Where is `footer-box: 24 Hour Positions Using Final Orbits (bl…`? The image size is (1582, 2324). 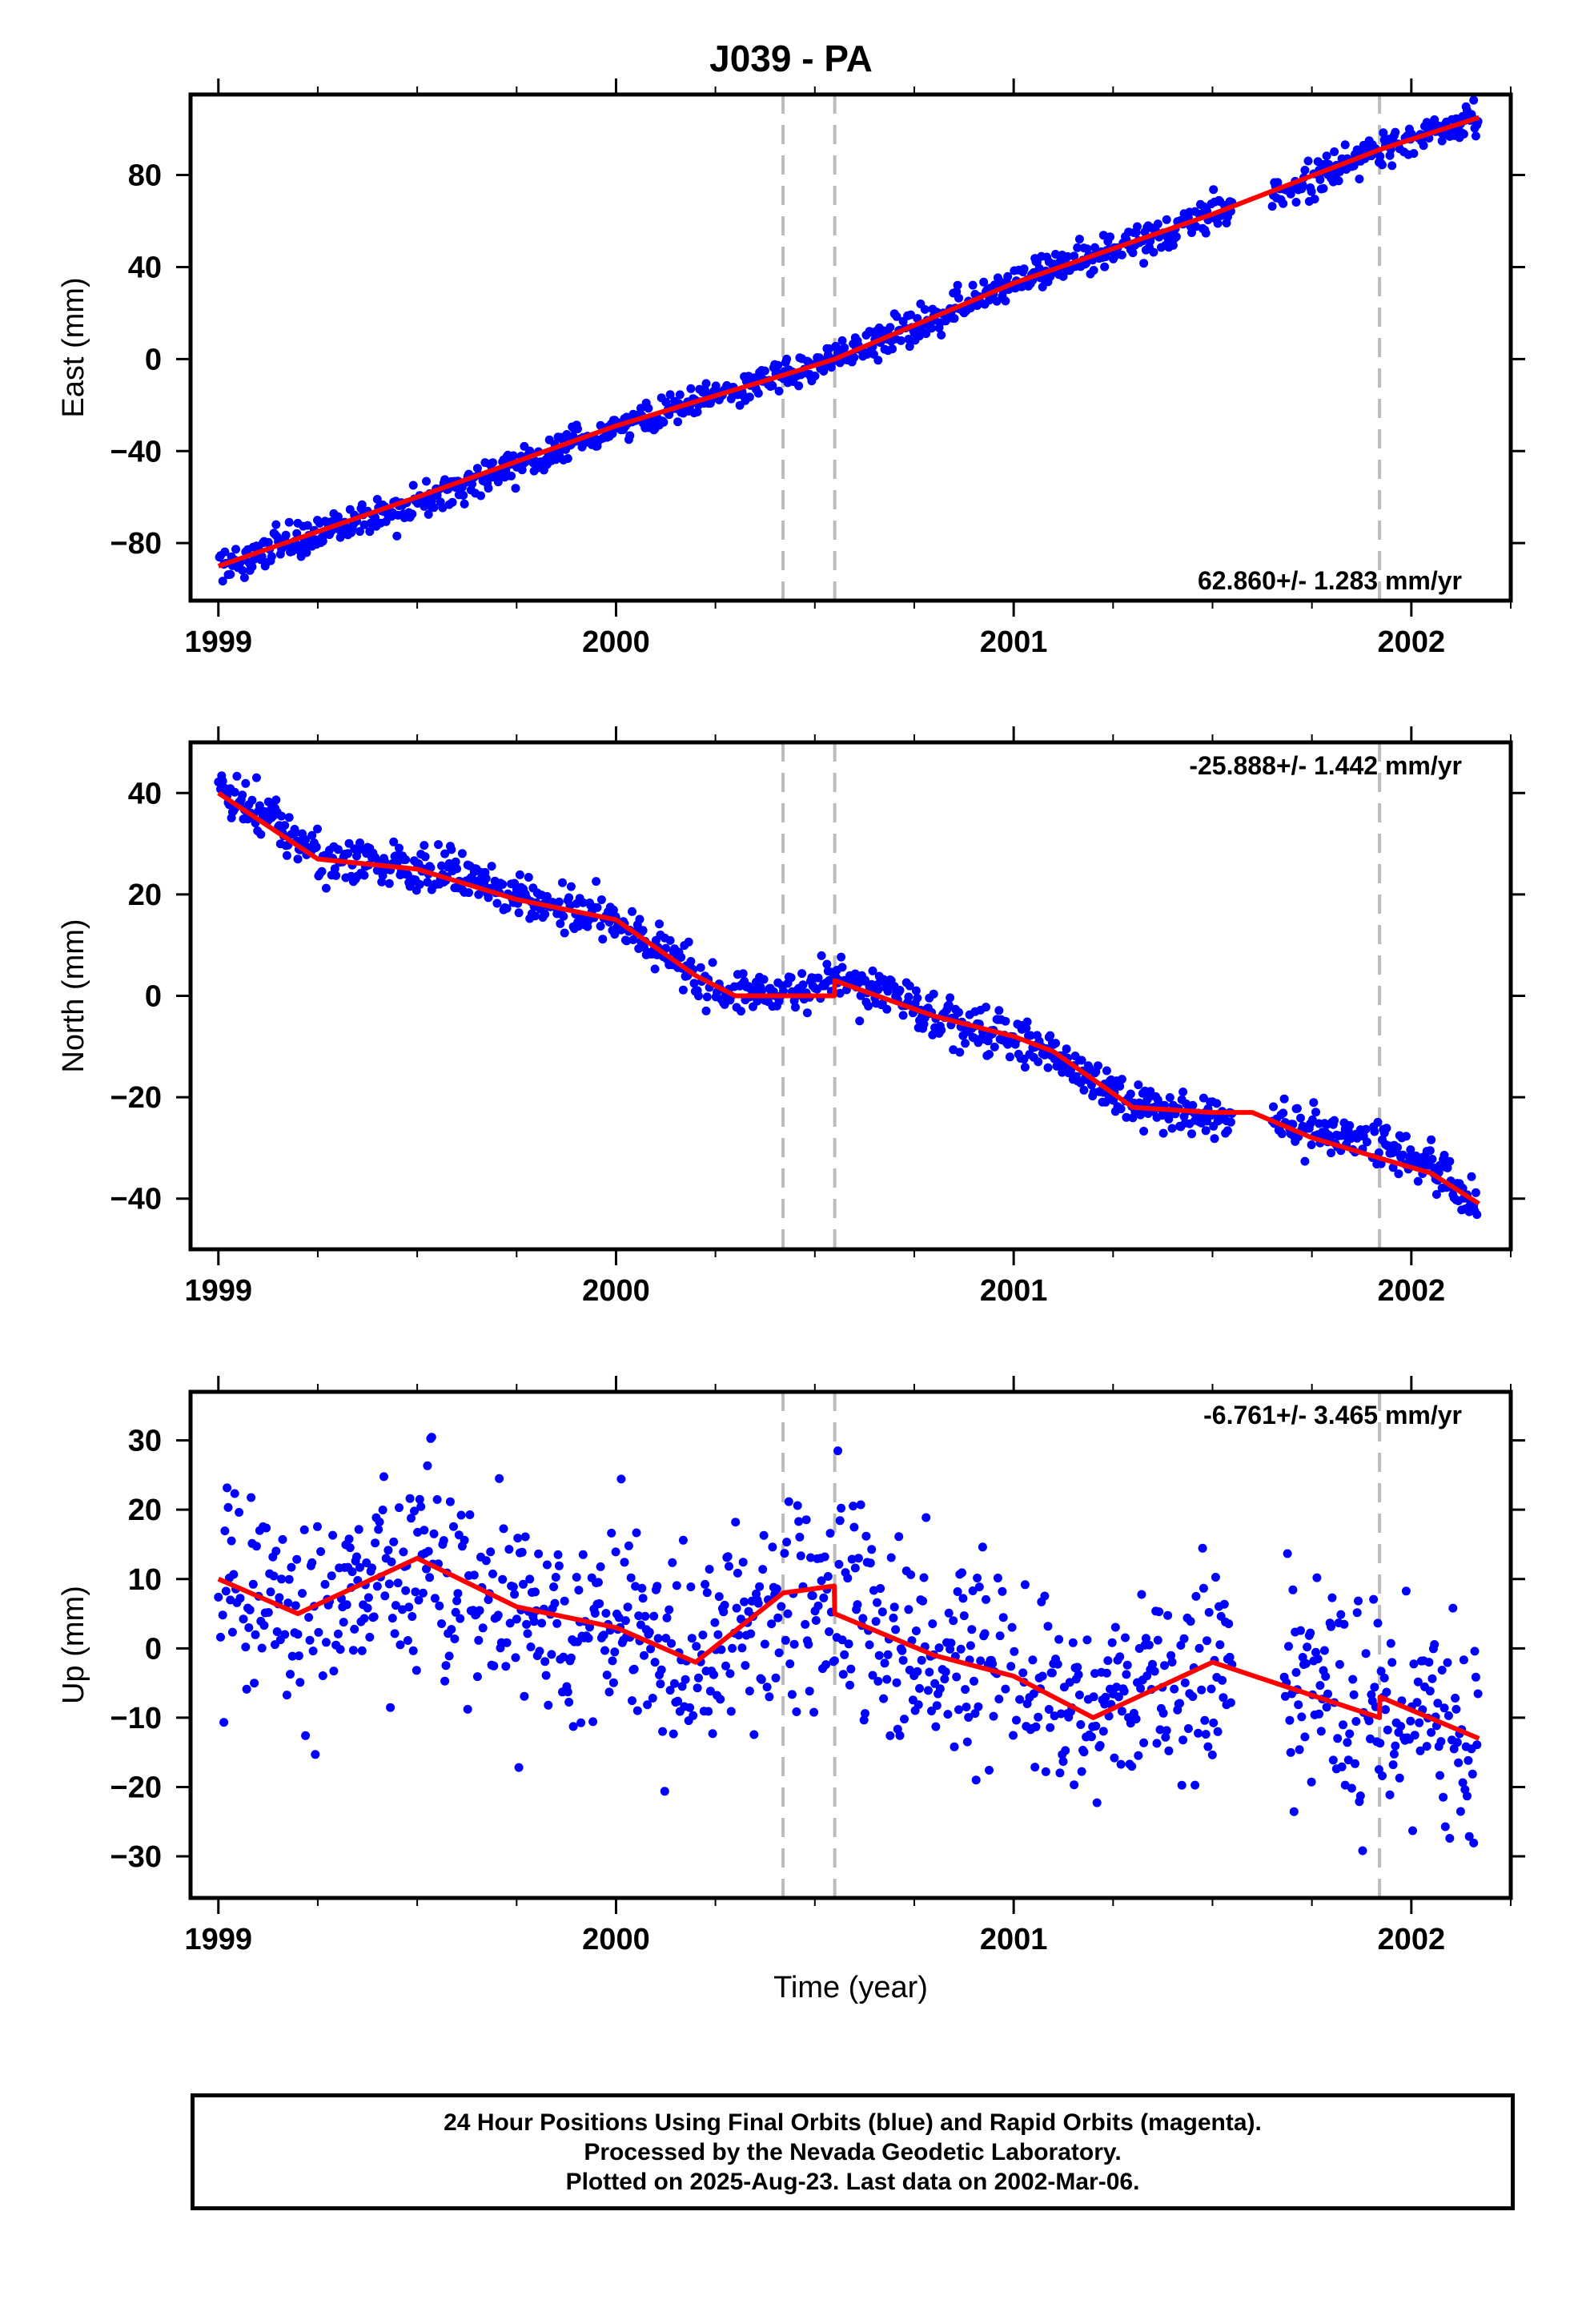
footer-box: 24 Hour Positions Using Final Orbits (bl… is located at coordinates (853, 2151).